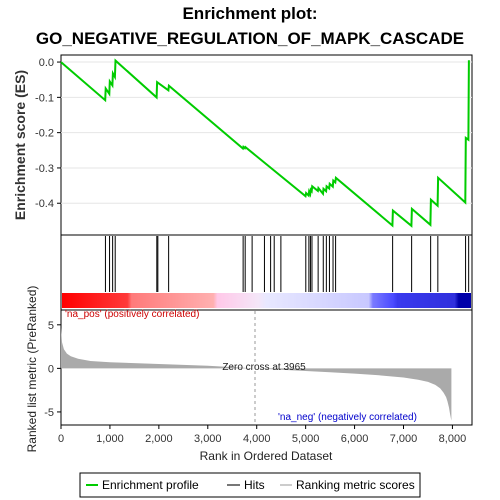 The height and width of the screenshot is (500, 500). What do you see at coordinates (150, 485) in the screenshot?
I see `legend-label-enrichment: Enrichment profile` at bounding box center [150, 485].